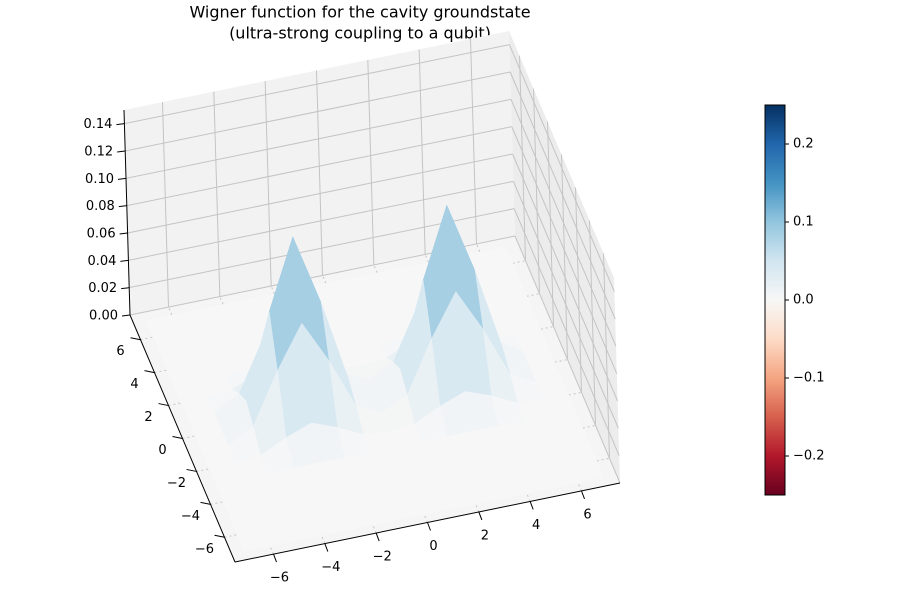 The width and height of the screenshot is (900, 600). I want to click on colorbar-tick-label: 0.0, so click(803, 300).